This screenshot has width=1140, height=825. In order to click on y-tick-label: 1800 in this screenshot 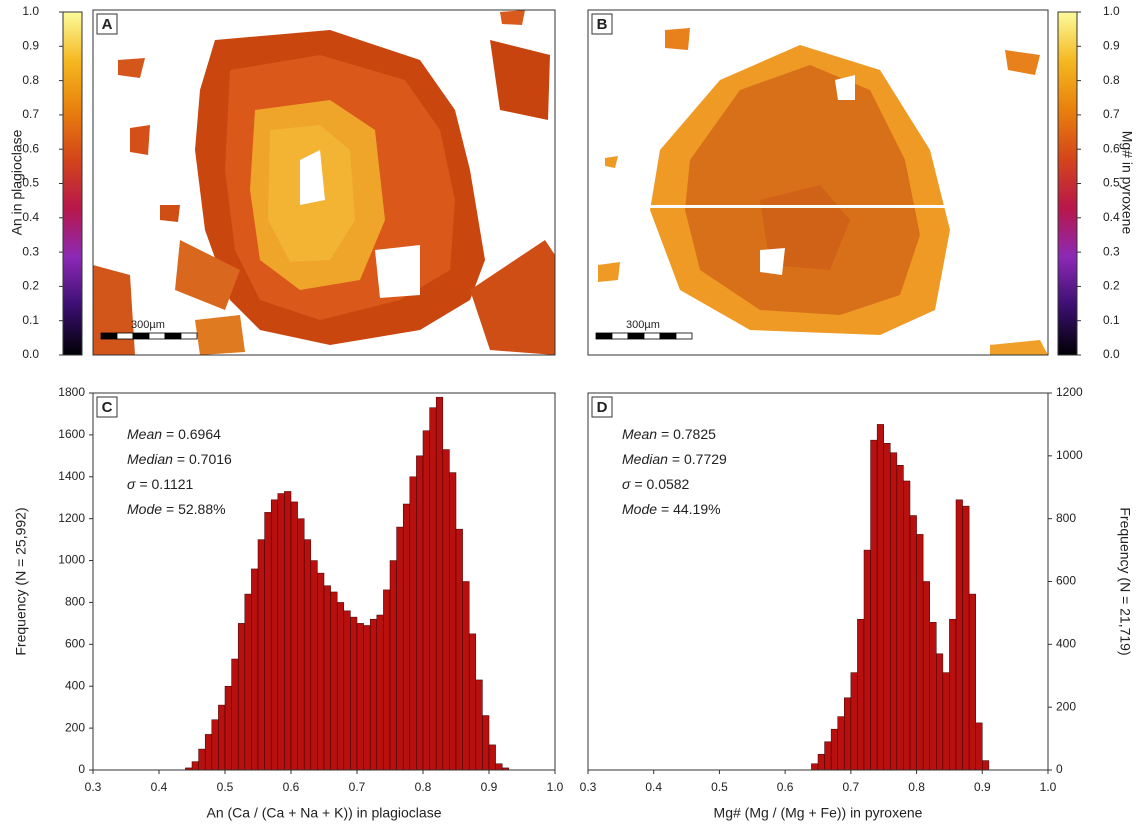, I will do `click(71, 392)`.